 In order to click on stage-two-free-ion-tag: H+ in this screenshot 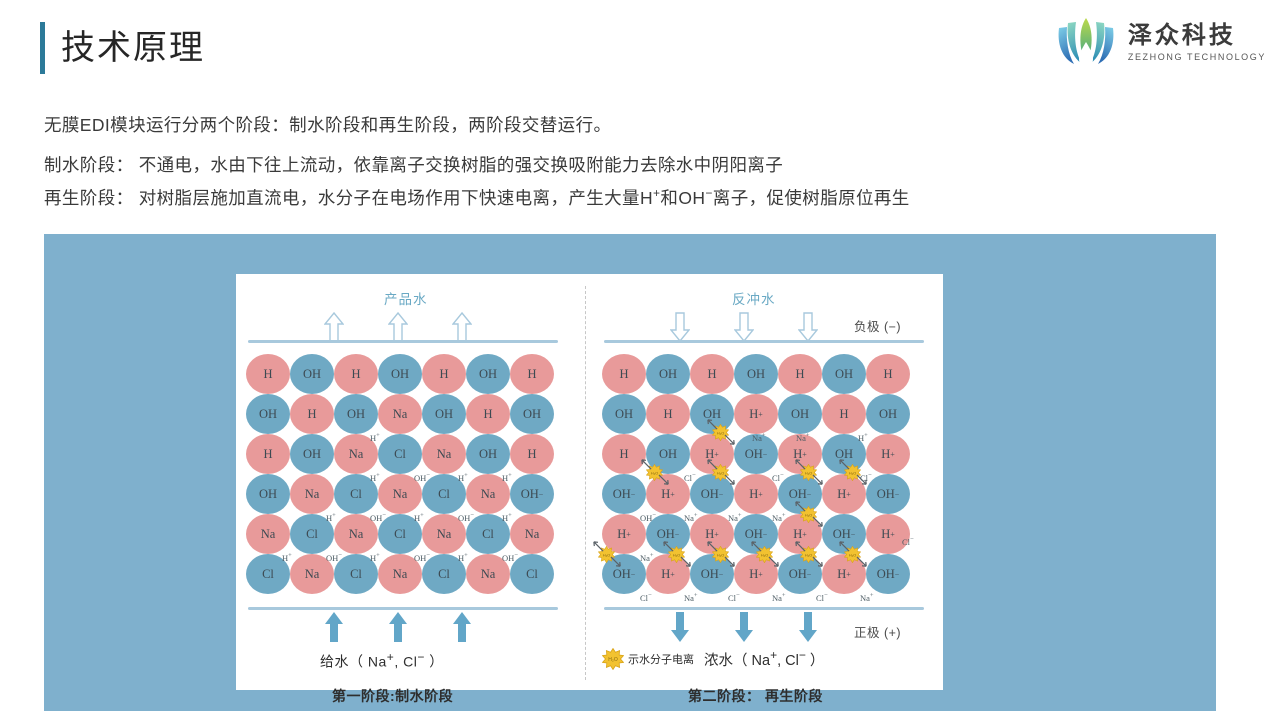, I will do `click(863, 437)`.